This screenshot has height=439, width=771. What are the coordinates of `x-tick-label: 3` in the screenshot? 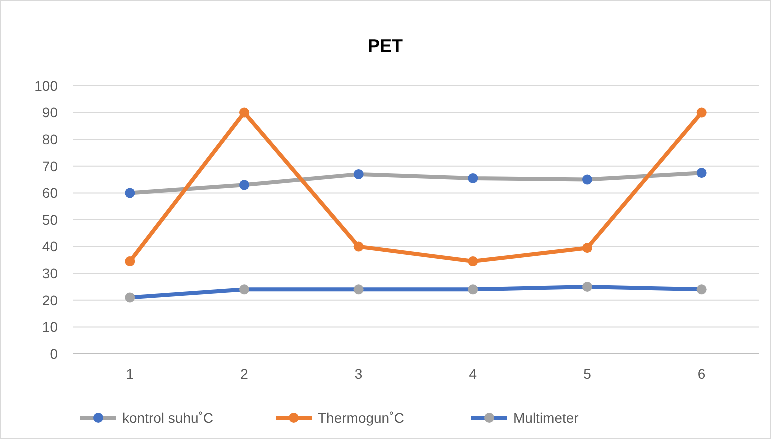 It's located at (358, 374).